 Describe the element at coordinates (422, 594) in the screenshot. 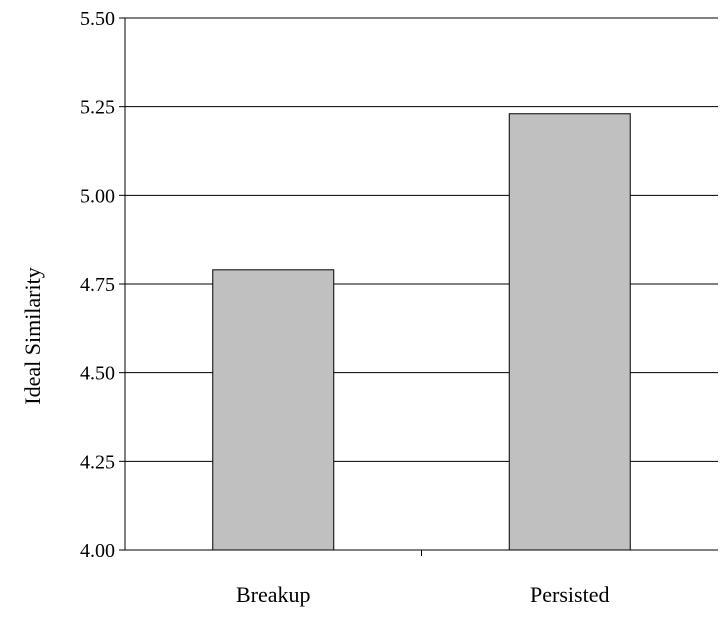

I see `x-tick-labels: Breakup Persisted` at that location.